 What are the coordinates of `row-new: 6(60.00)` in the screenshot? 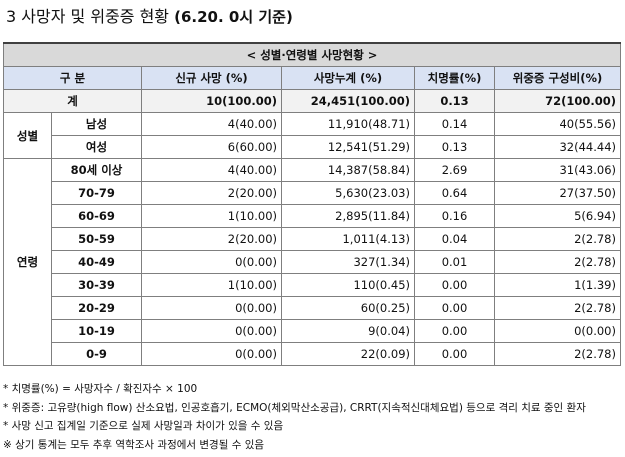 It's located at (211, 147).